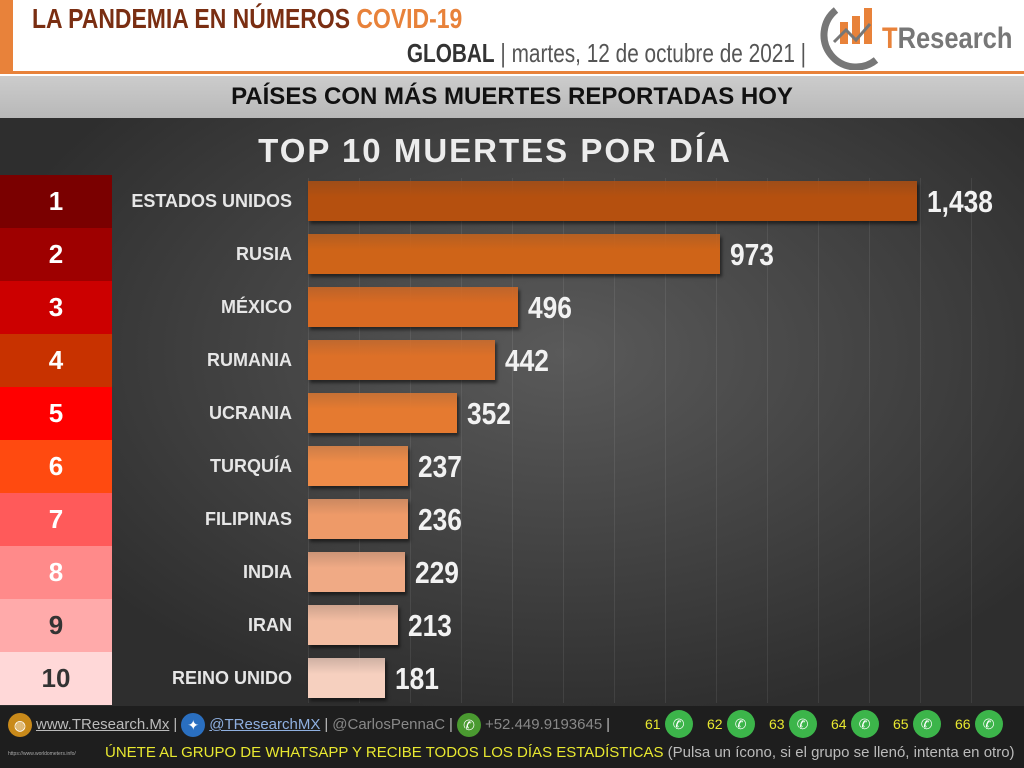  Describe the element at coordinates (416, 678) in the screenshot. I see `value-label: 181` at that location.